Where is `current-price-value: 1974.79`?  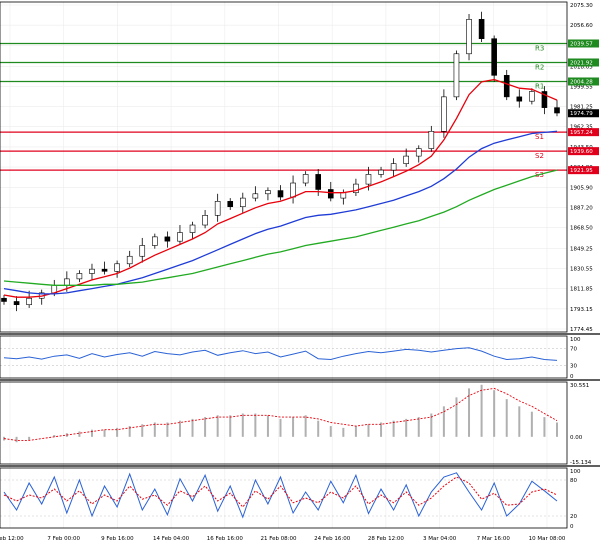 current-price-value: 1974.79 is located at coordinates (581, 114).